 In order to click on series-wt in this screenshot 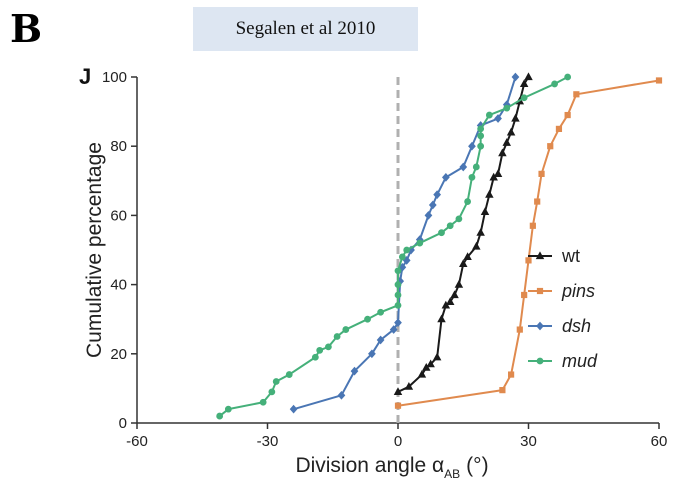, I will do `click(463, 233)`.